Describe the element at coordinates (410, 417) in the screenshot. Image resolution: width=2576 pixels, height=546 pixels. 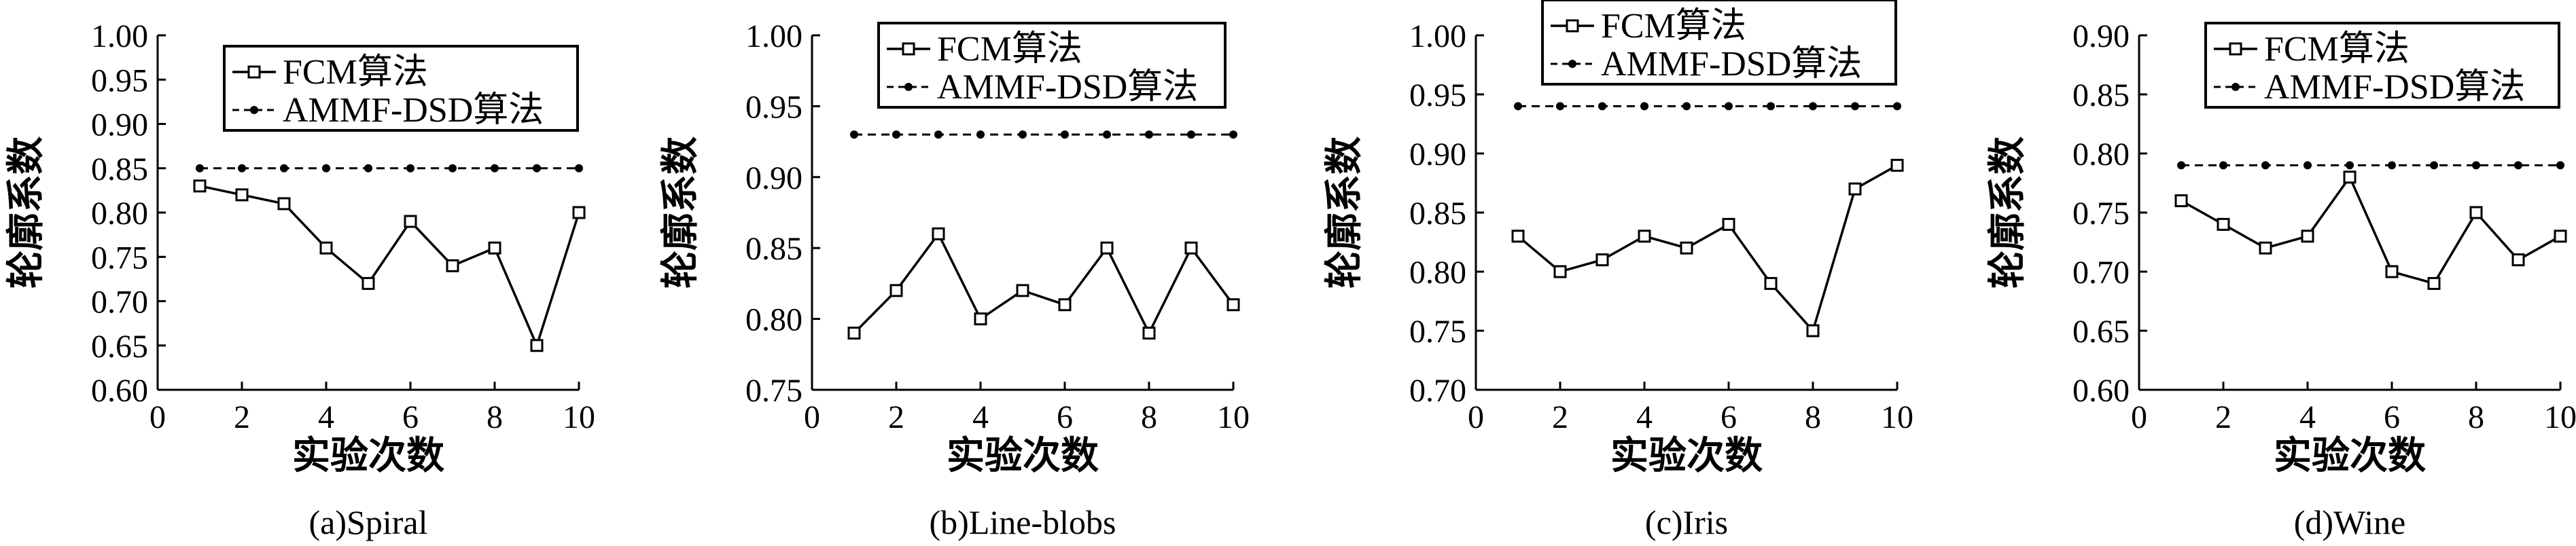
I see `x-tick-label: 6` at that location.